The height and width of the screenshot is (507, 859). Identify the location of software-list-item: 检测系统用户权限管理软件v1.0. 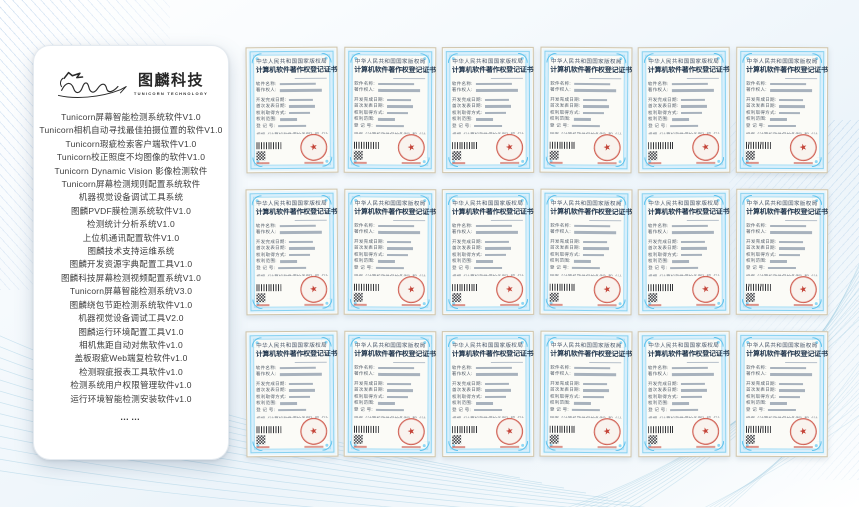
(131, 385).